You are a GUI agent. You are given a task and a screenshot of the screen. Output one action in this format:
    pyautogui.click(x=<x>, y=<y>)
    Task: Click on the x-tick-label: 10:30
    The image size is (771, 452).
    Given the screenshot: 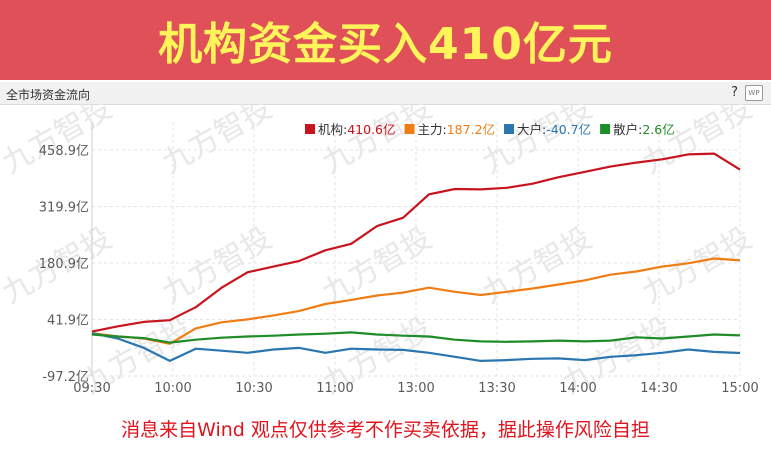 What is the action you would take?
    pyautogui.click(x=253, y=388)
    